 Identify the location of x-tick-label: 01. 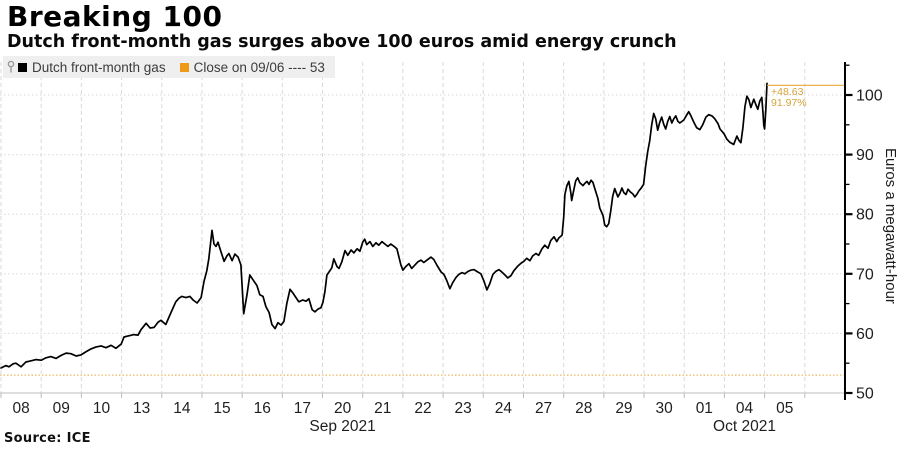
(704, 408).